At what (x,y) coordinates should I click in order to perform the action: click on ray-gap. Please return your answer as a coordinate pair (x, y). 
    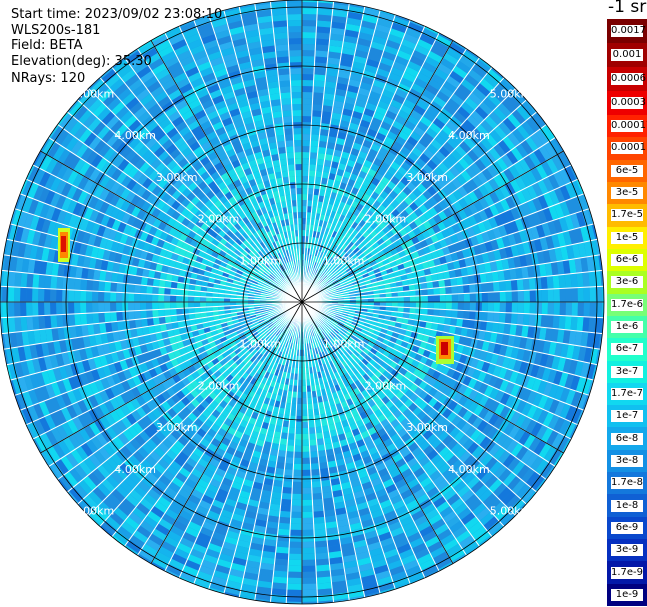
    Looking at the image, I should click on (294, 452).